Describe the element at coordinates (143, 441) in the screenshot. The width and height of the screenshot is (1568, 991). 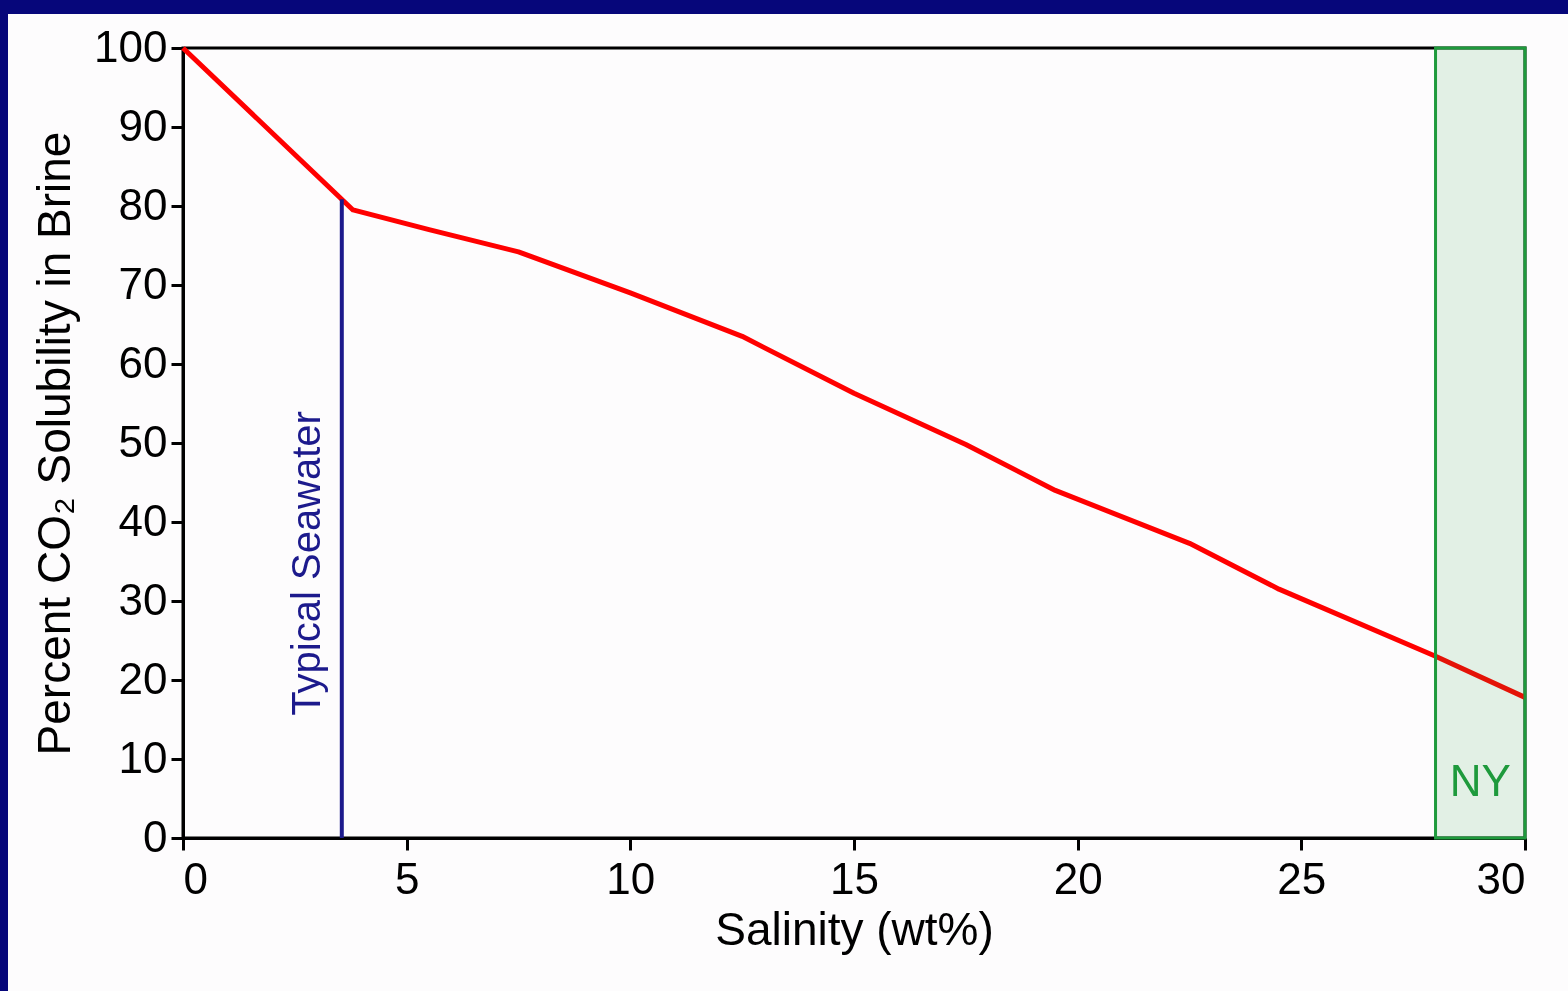
I see `y-tick-label: 50` at that location.